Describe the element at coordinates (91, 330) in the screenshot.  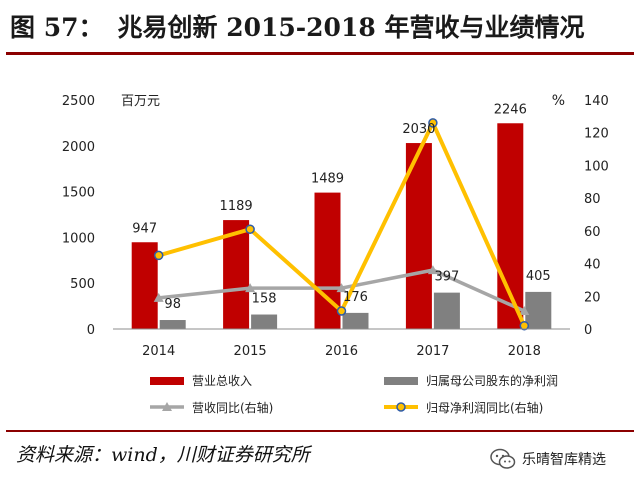
I see `left-axis-tick-label: 0` at that location.